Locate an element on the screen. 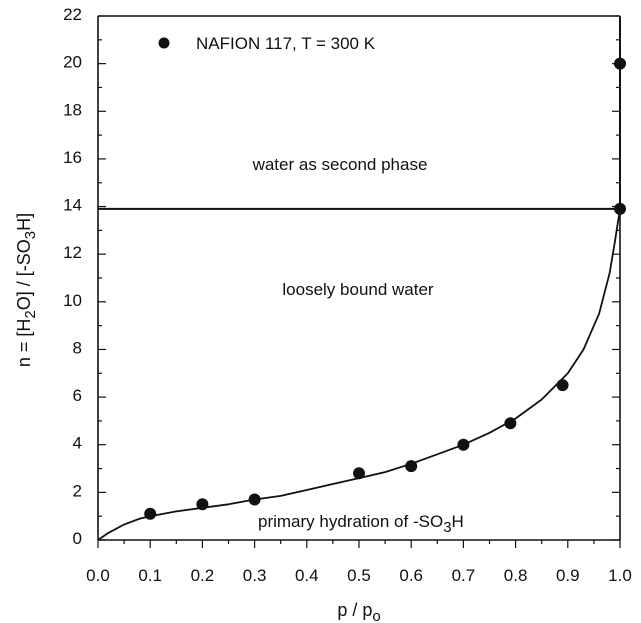  x-tick-label: 0.0 is located at coordinates (98, 575).